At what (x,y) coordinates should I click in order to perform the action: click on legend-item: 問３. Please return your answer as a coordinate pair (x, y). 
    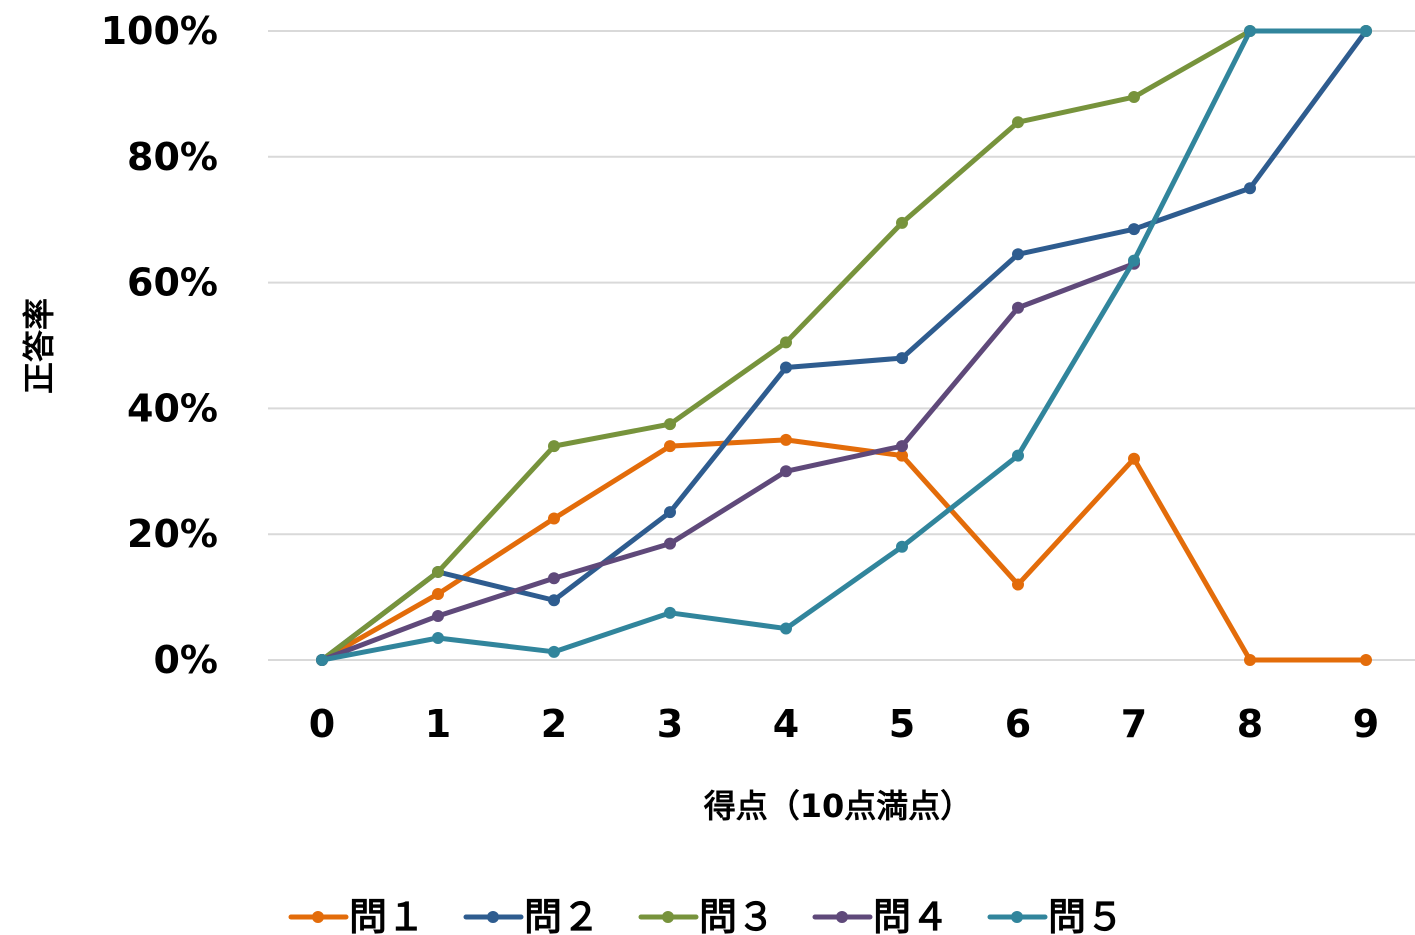
    Looking at the image, I should click on (706, 915).